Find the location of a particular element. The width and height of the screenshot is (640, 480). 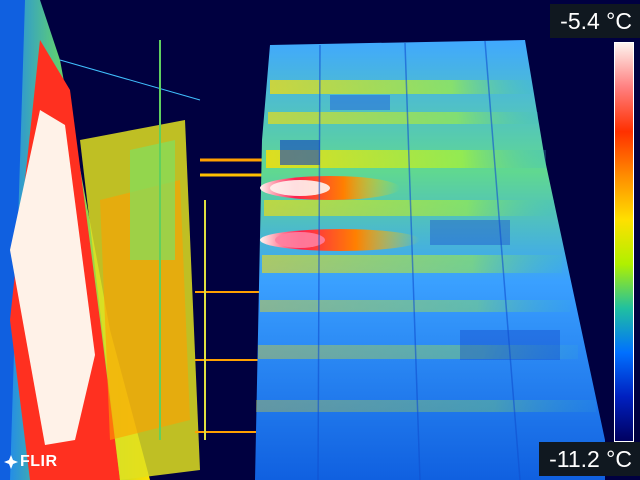

flir-logo: FLIR is located at coordinates (31, 462).